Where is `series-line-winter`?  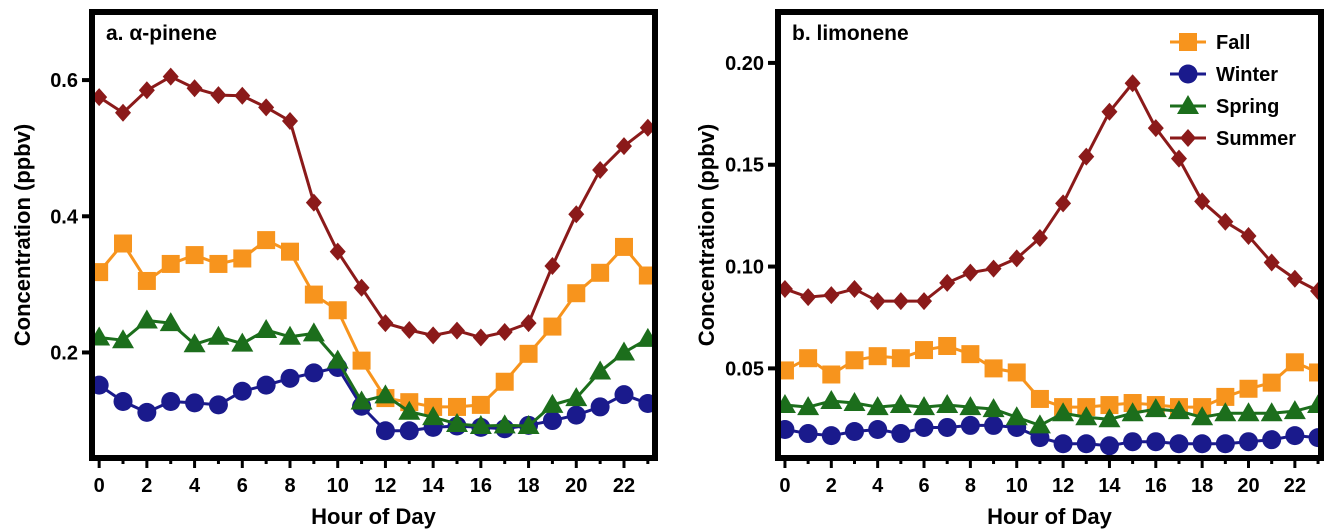 series-line-winter is located at coordinates (1051, 435).